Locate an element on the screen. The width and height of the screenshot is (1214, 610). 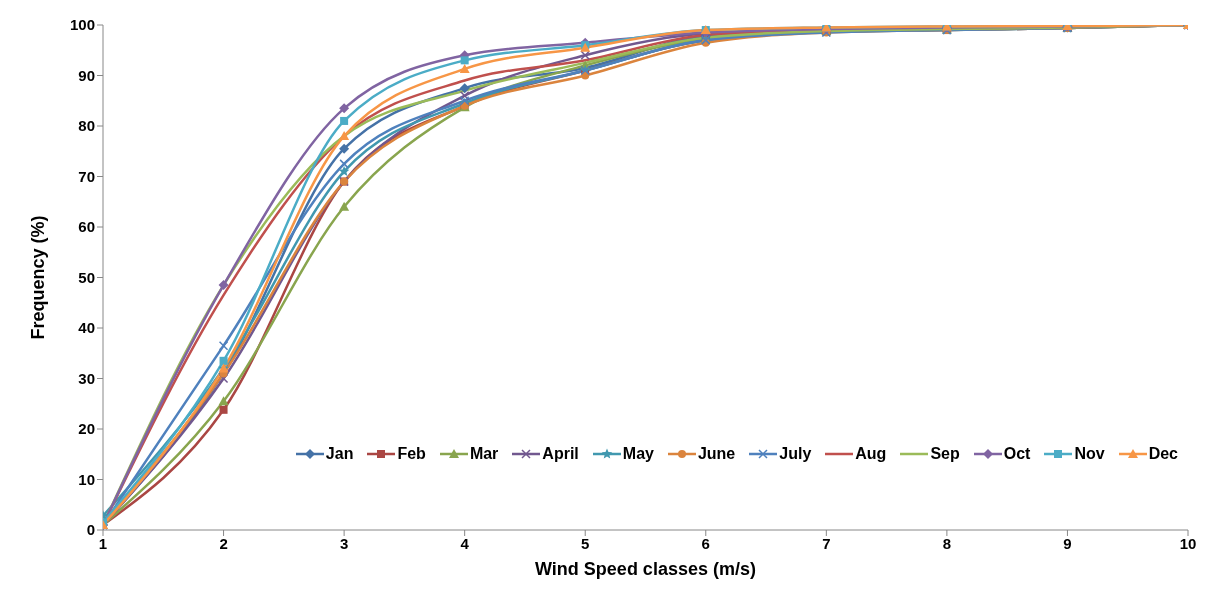
x-tick-label: 5 is located at coordinates (585, 543).